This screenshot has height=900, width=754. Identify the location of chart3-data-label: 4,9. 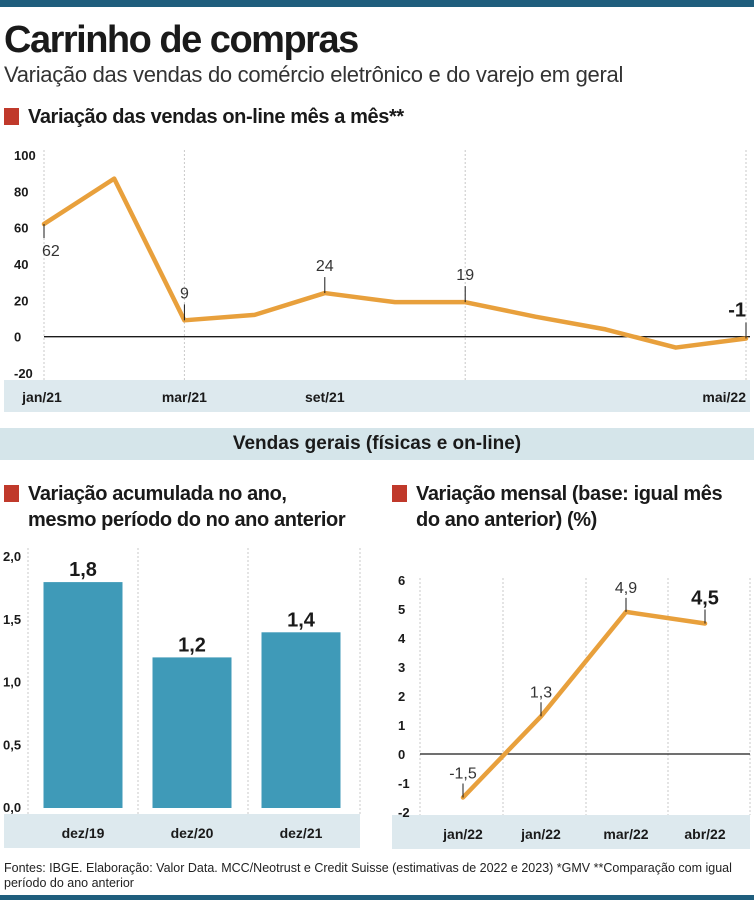
(626, 588).